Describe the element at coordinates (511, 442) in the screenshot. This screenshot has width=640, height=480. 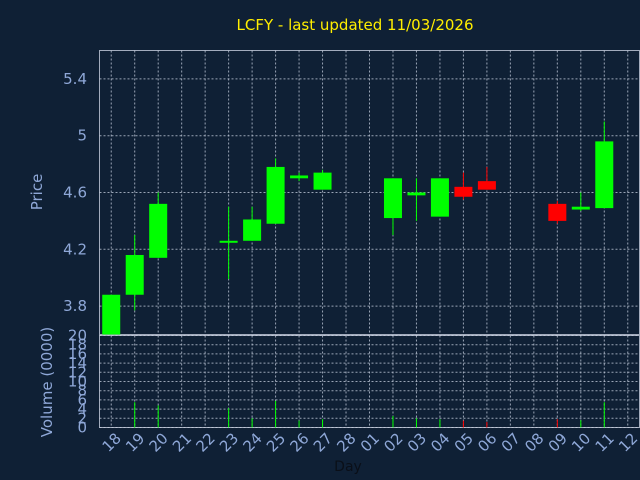
I see `x-tick-label: 07` at that location.